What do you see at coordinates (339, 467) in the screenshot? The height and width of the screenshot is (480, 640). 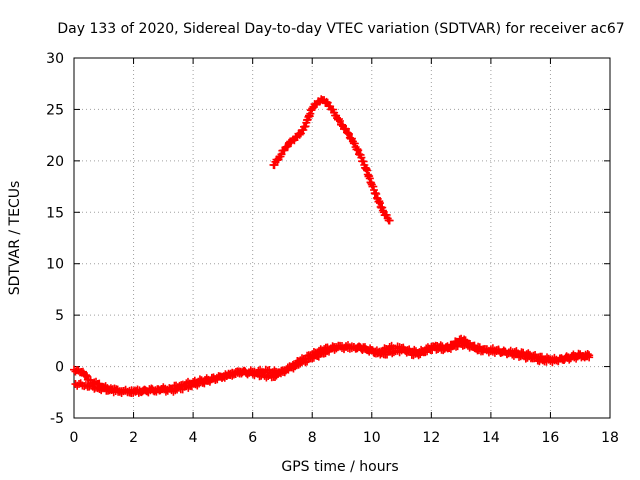 I see `x-axis-label: GPS time / hours` at bounding box center [339, 467].